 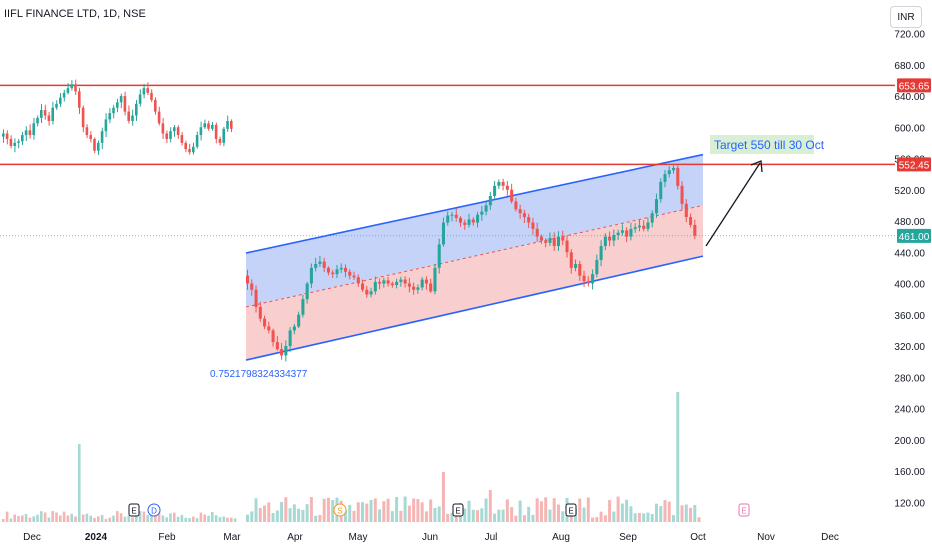 I want to click on currency-button: INR, so click(x=906, y=17).